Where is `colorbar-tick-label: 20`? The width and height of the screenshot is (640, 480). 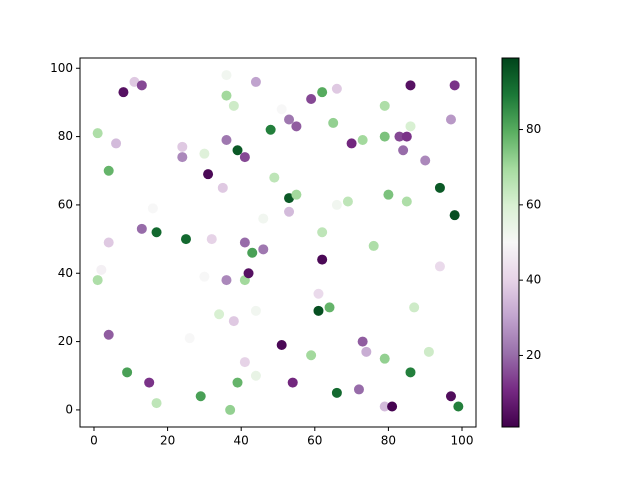 colorbar-tick-label: 20 is located at coordinates (533, 355).